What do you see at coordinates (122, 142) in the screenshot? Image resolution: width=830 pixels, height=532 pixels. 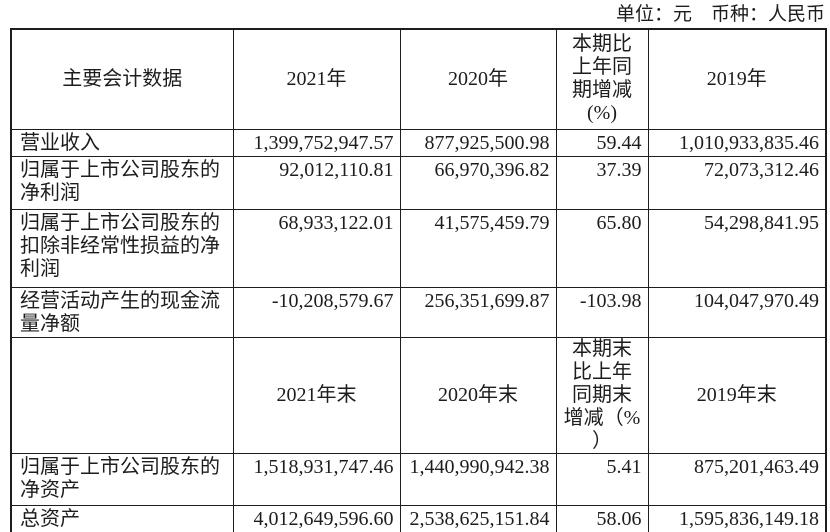 I see `row-label: 营业收入` at bounding box center [122, 142].